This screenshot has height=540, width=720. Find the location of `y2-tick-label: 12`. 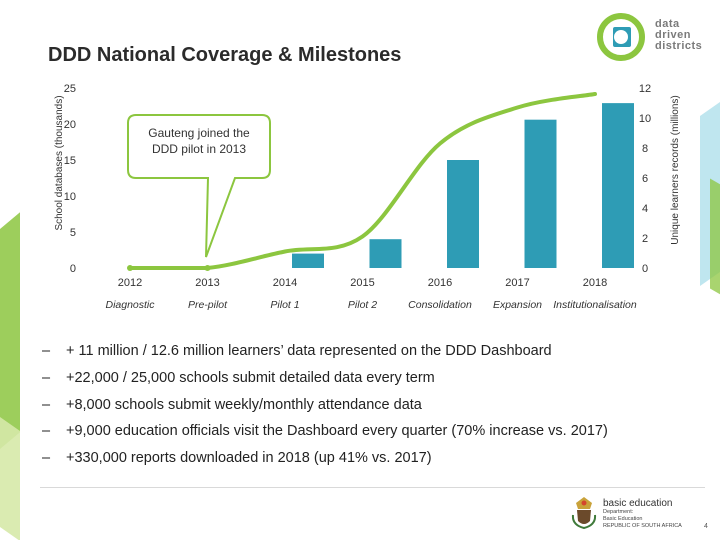

y2-tick-label: 12 is located at coordinates (645, 89).